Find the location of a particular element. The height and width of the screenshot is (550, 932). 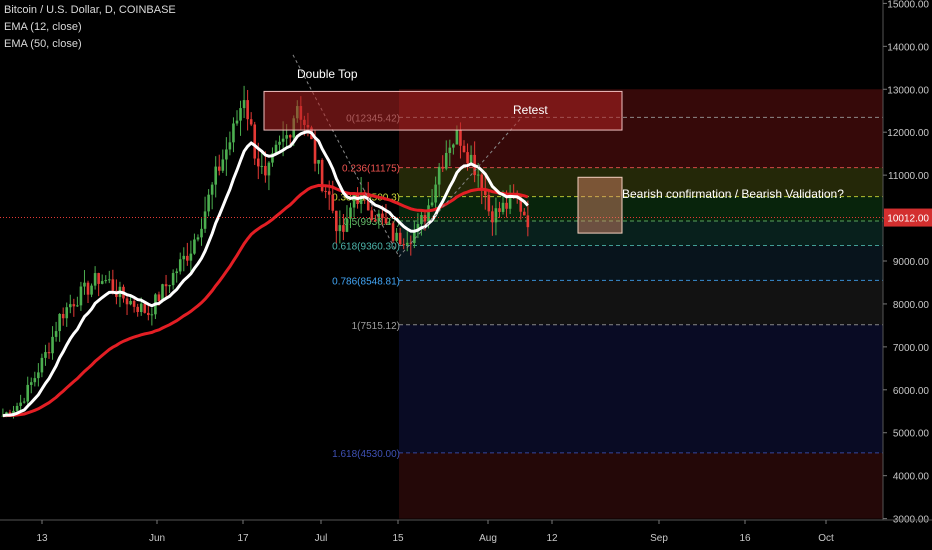

time-tick-label: 12 is located at coordinates (552, 538).